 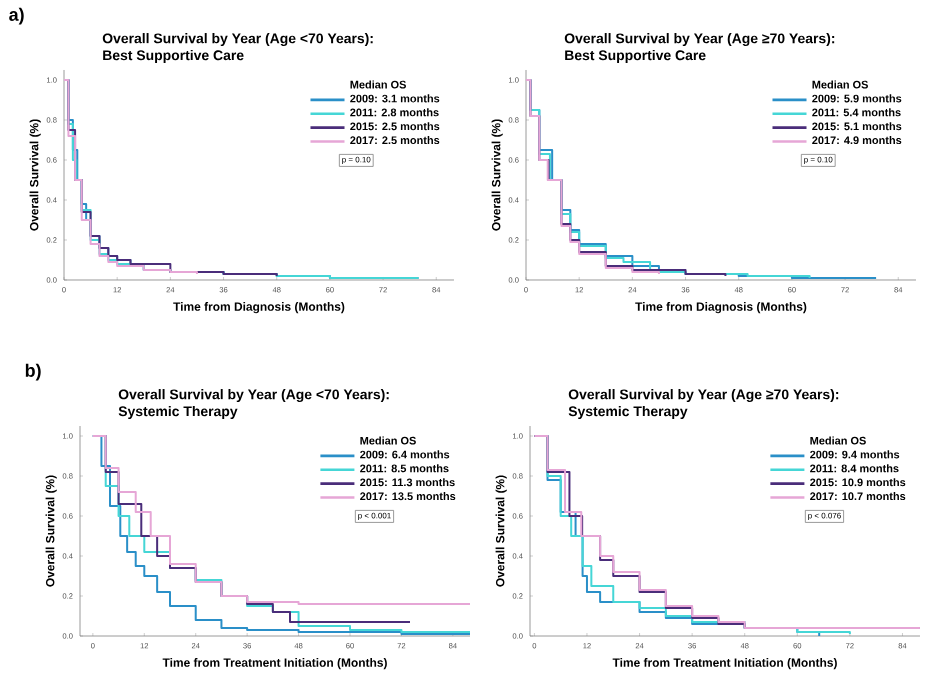 I want to click on text: b), so click(x=33, y=372).